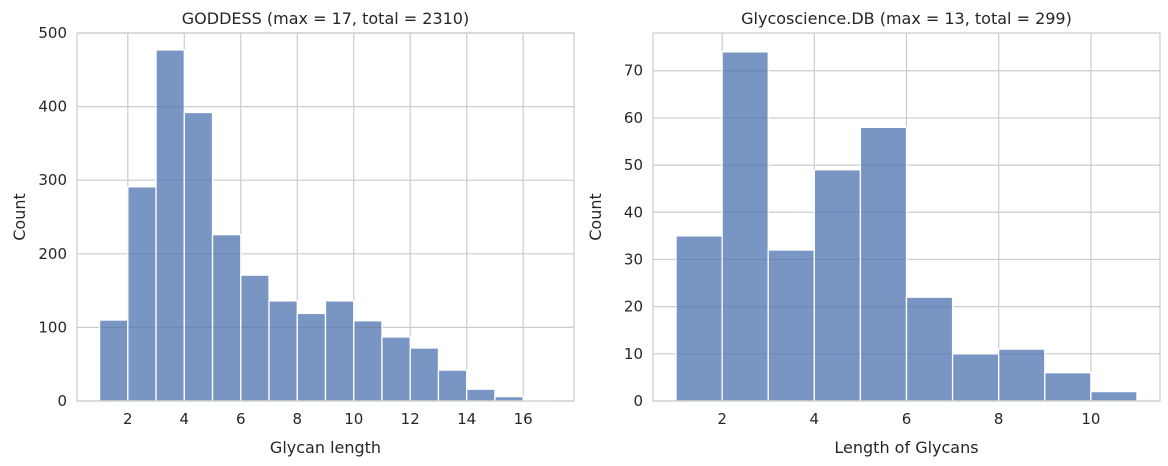 This screenshot has width=1168, height=466. What do you see at coordinates (52, 327) in the screenshot?
I see `y-tick-label: 100` at bounding box center [52, 327].